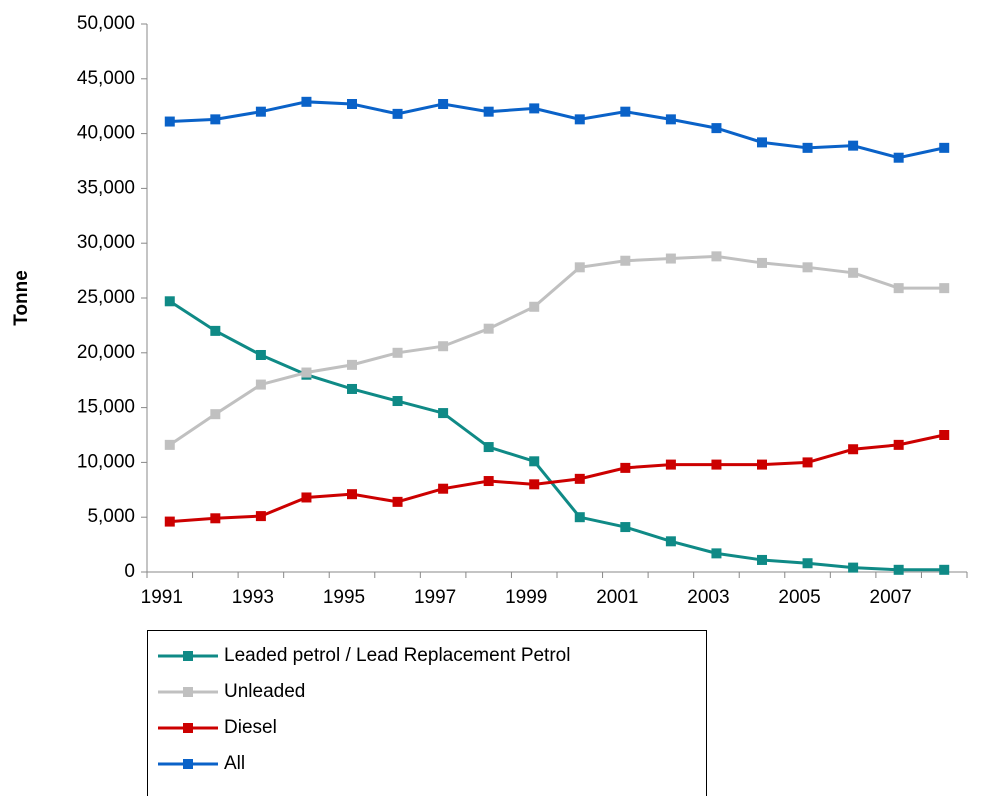  Describe the element at coordinates (264, 691) in the screenshot. I see `legend-label: Unleaded` at that location.